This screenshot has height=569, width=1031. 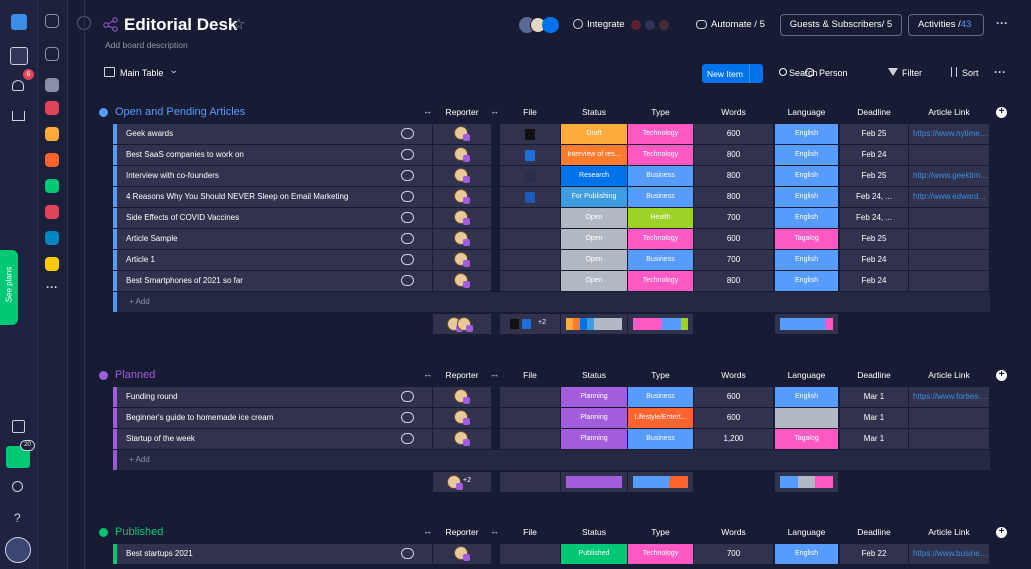 I want to click on cell: 600, so click(x=733, y=239).